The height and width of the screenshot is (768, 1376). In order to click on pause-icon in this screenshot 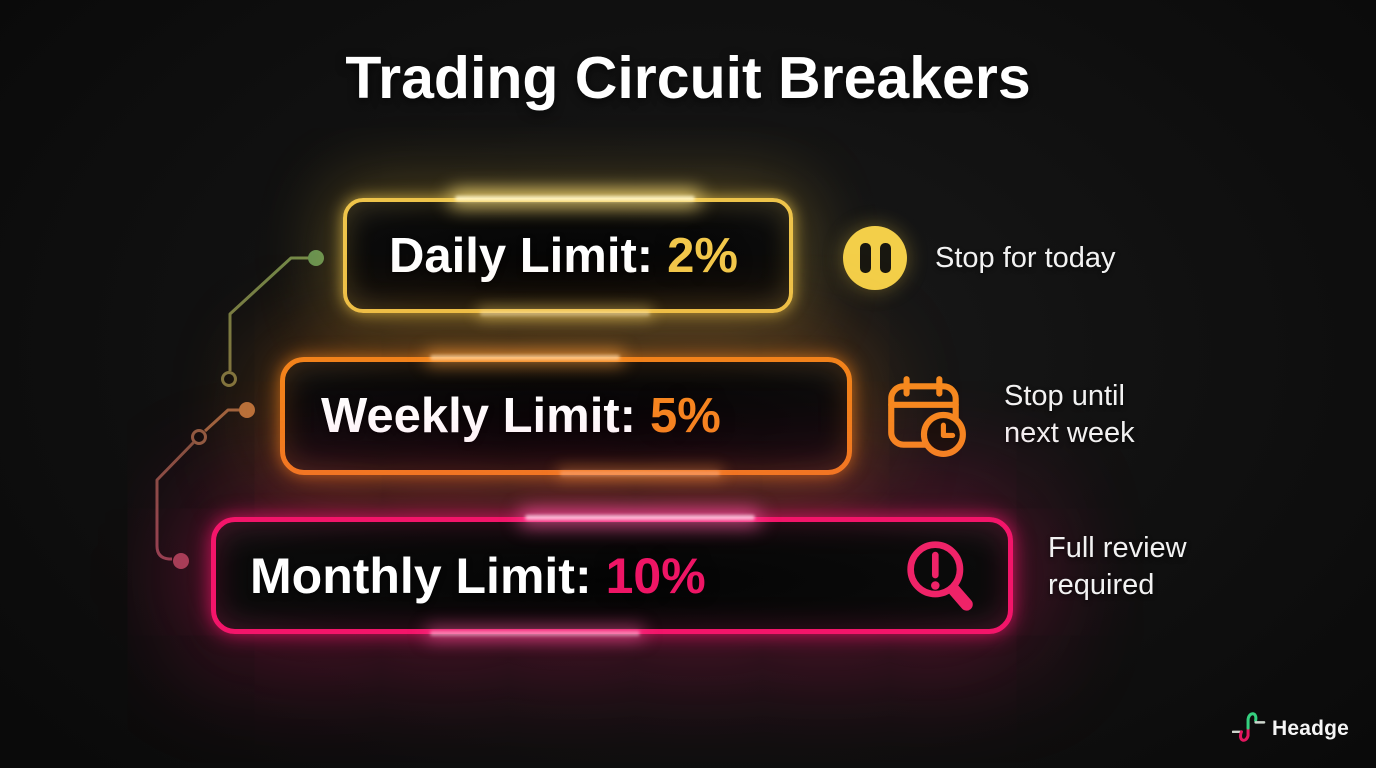, I will do `click(875, 258)`.